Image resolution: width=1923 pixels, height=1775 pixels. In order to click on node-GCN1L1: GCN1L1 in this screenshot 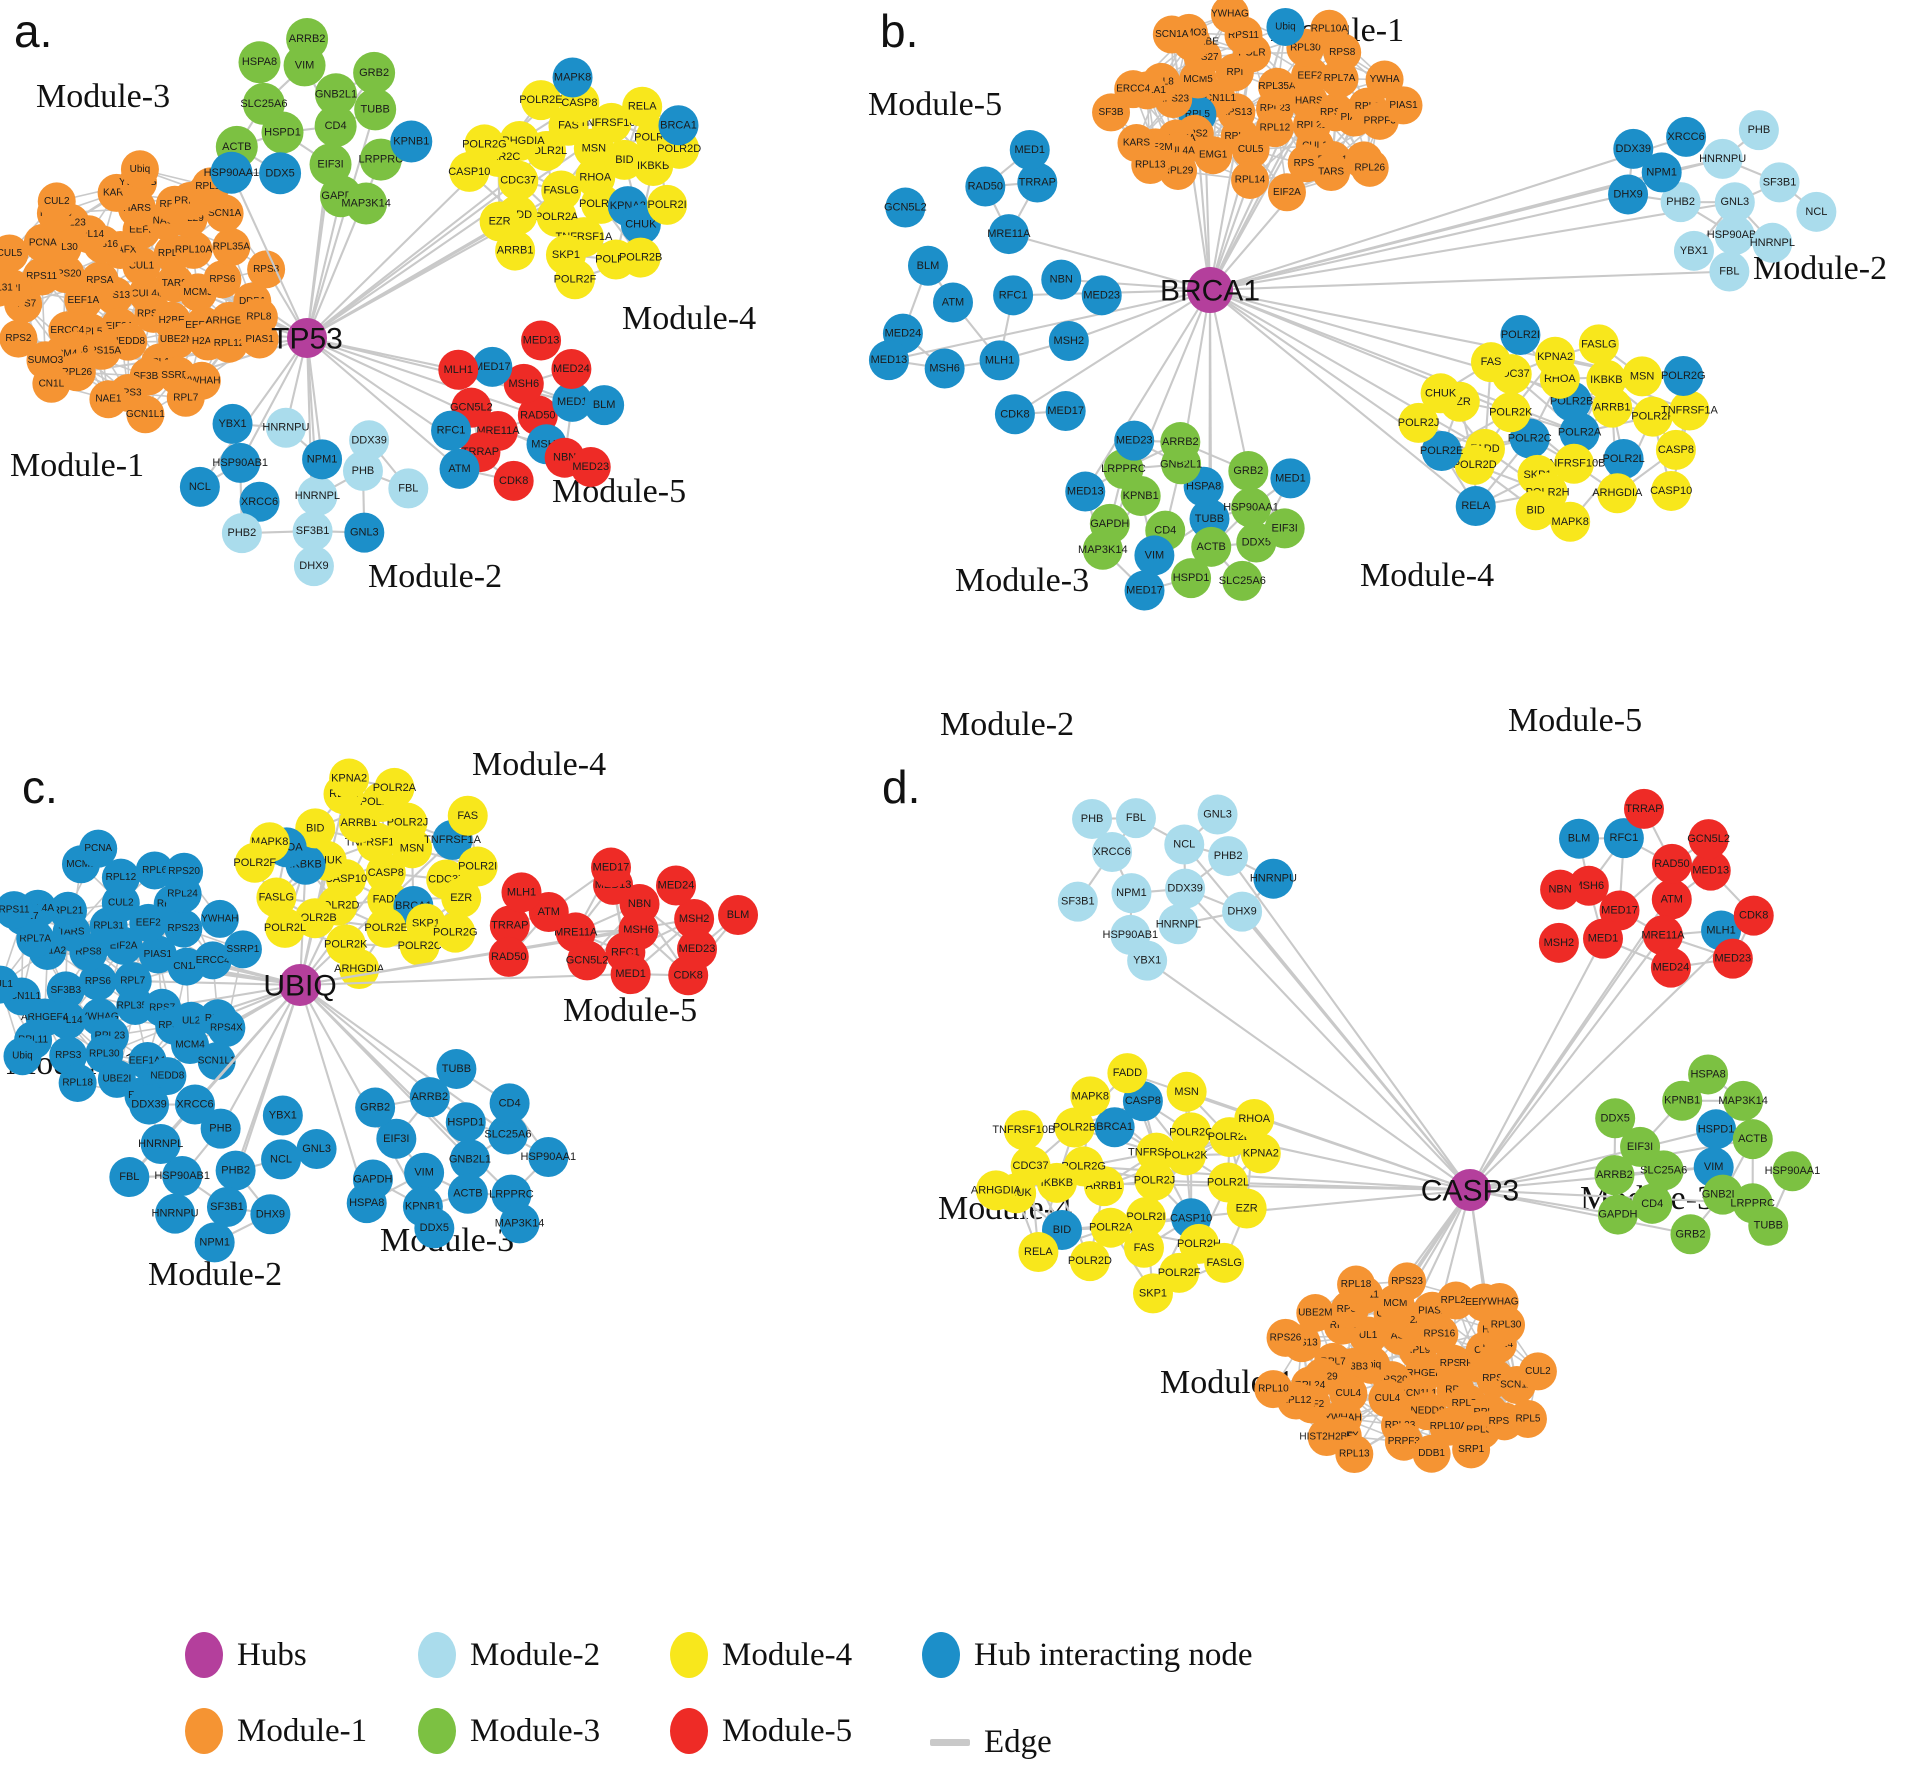, I will do `click(145, 414)`.